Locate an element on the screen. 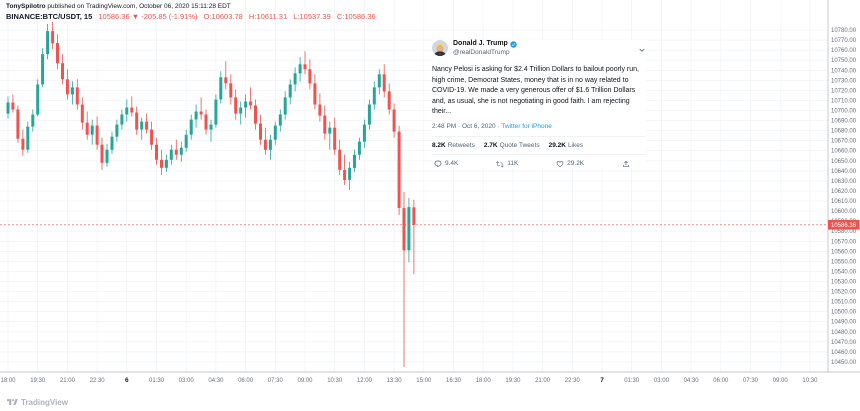 The height and width of the screenshot is (411, 860). tweet-header: Donald J. Trump @realDonaldTrump is located at coordinates (539, 49).